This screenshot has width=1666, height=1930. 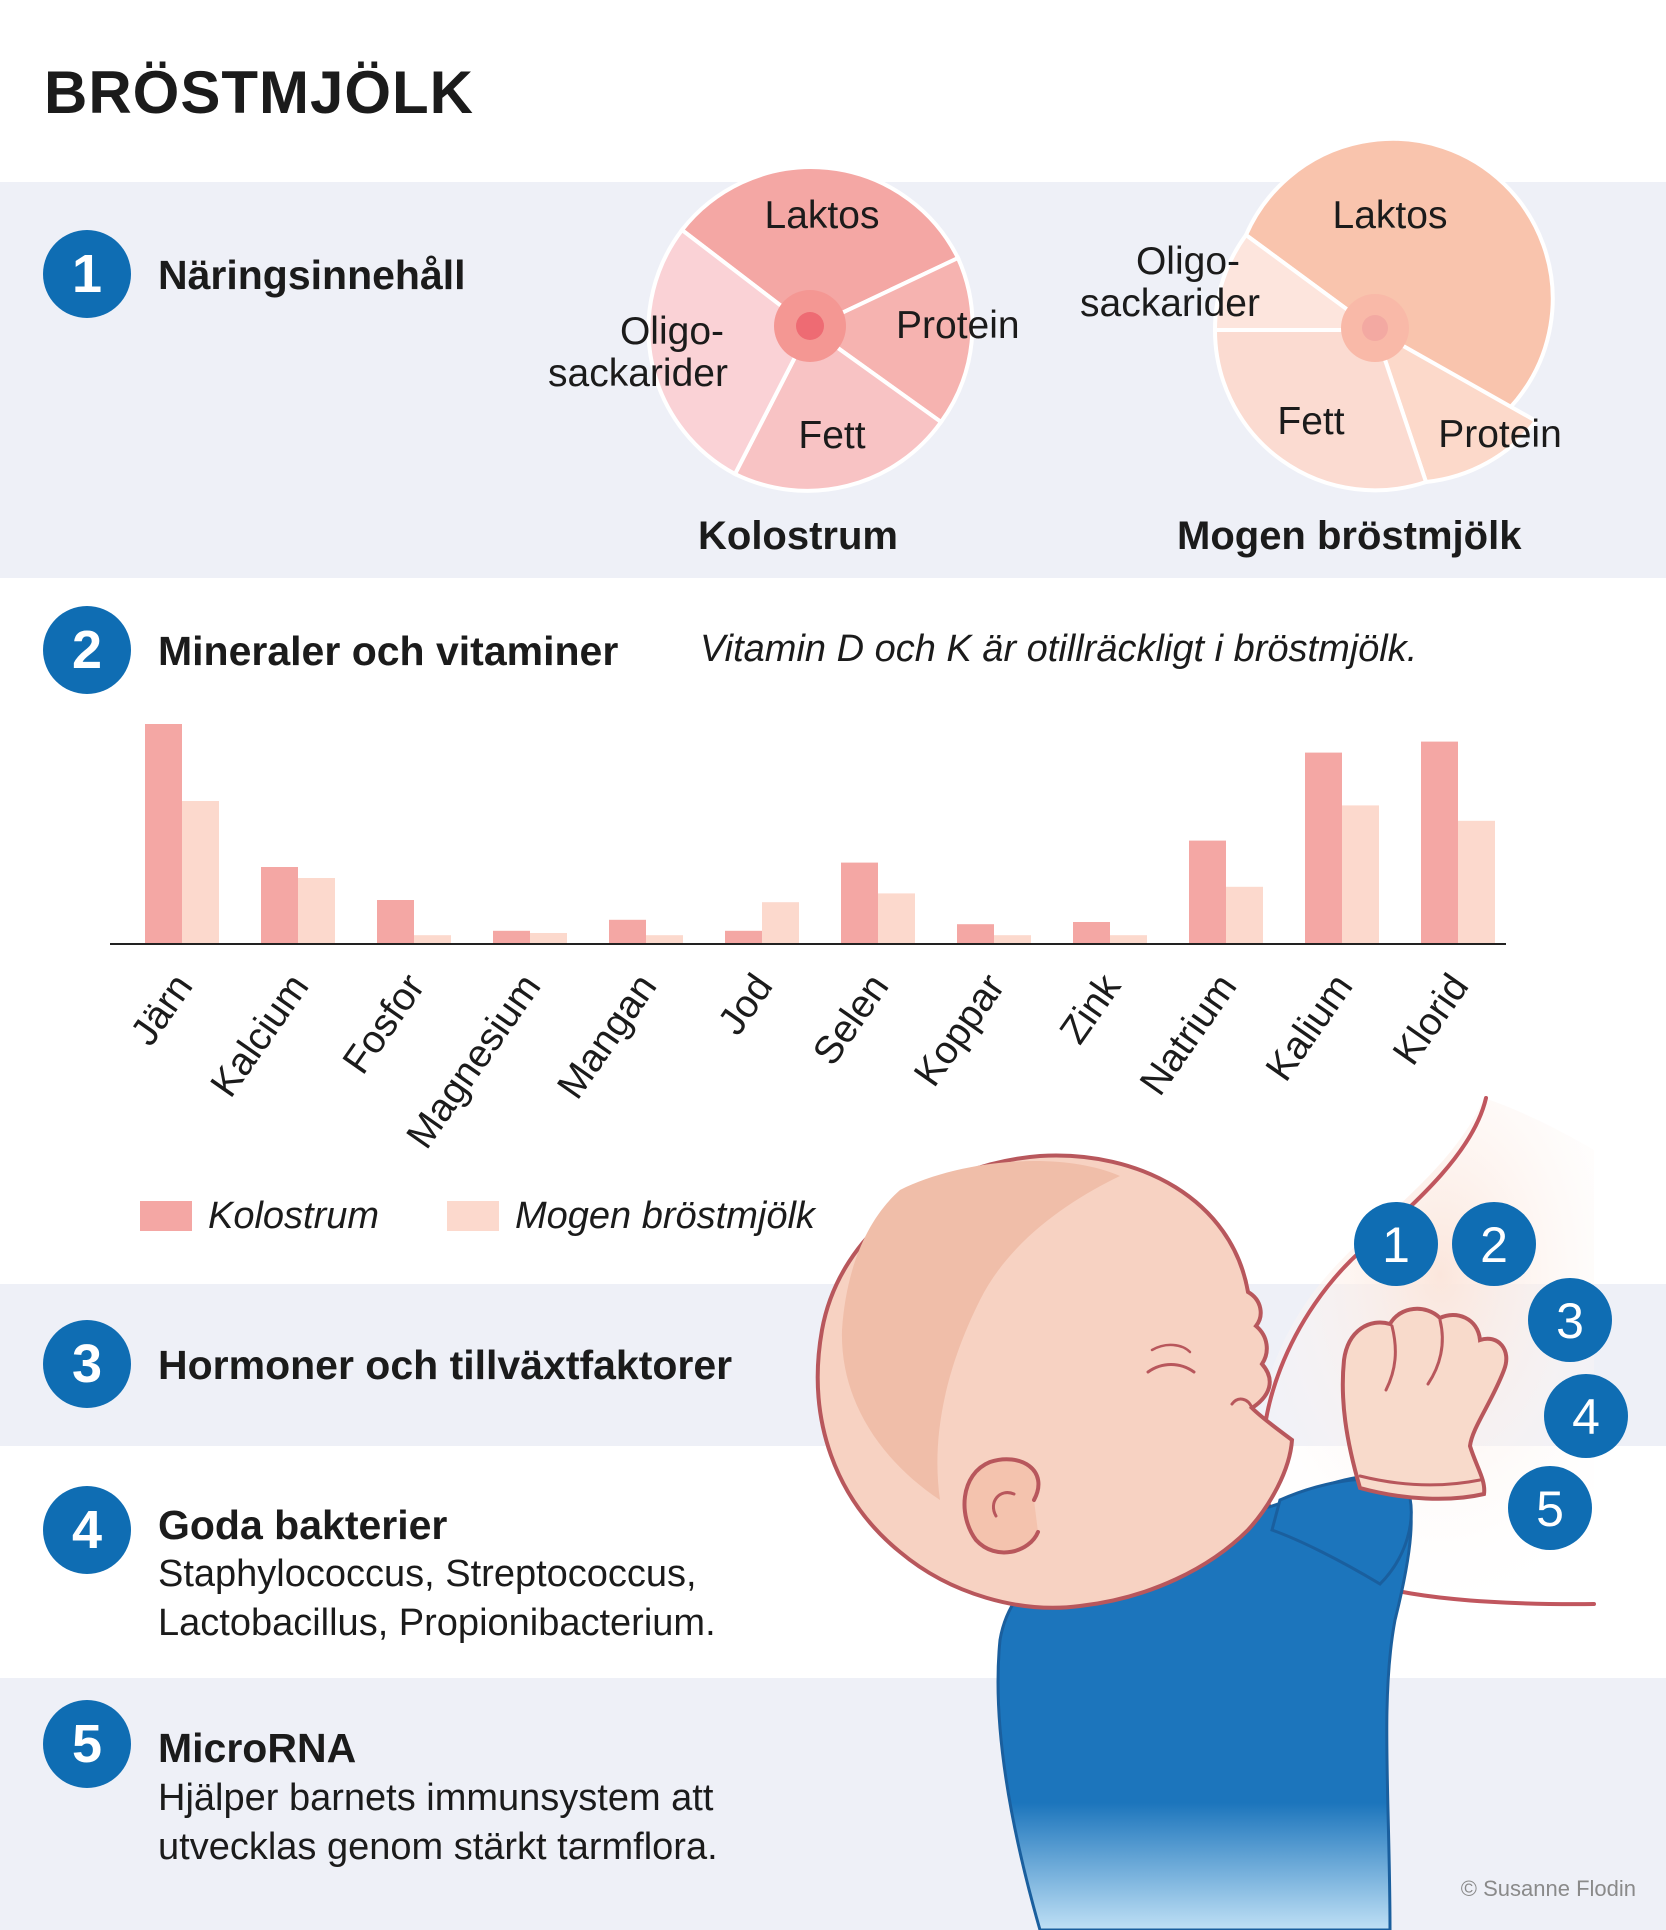 What do you see at coordinates (162, 1009) in the screenshot?
I see `tick-label-järn: Järn` at bounding box center [162, 1009].